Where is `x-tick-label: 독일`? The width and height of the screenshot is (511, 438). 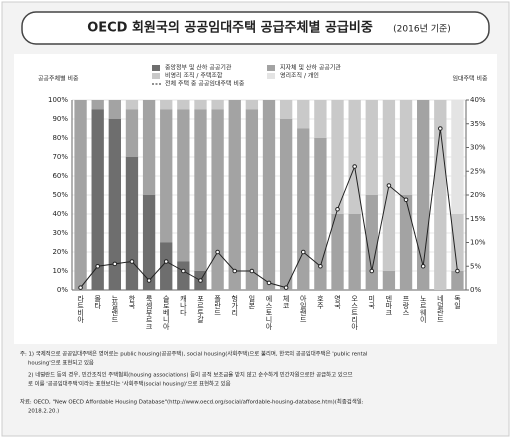 x-tick-label: 독일 is located at coordinates (457, 302).